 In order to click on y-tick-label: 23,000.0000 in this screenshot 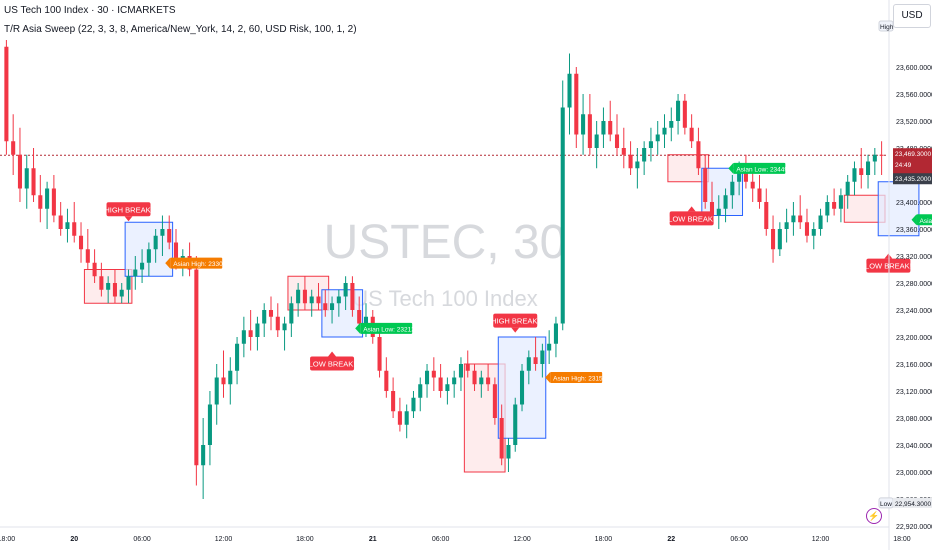, I will do `click(914, 473)`.